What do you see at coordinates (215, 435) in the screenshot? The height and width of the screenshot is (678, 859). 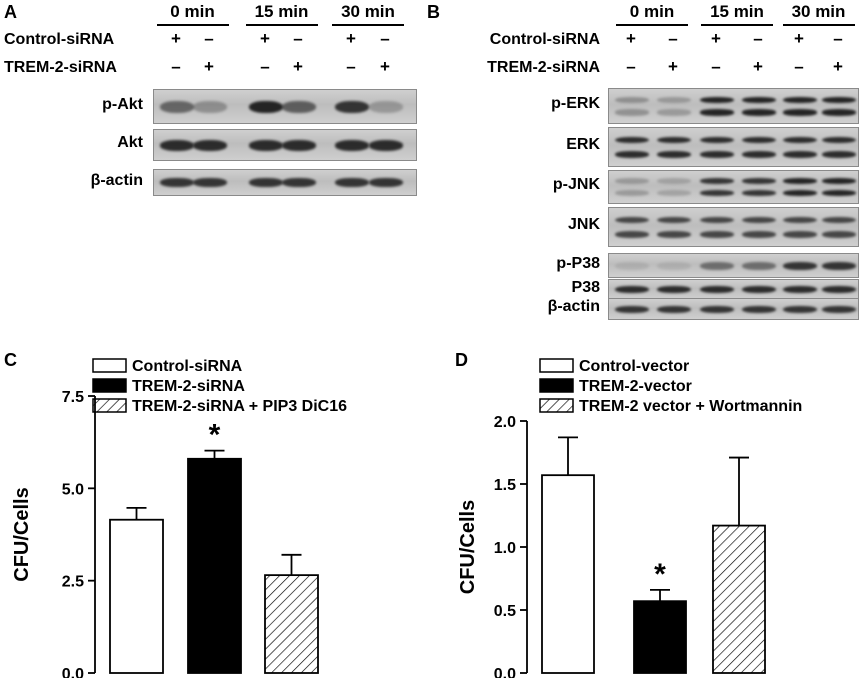 I see `significance-asterisk: *` at bounding box center [215, 435].